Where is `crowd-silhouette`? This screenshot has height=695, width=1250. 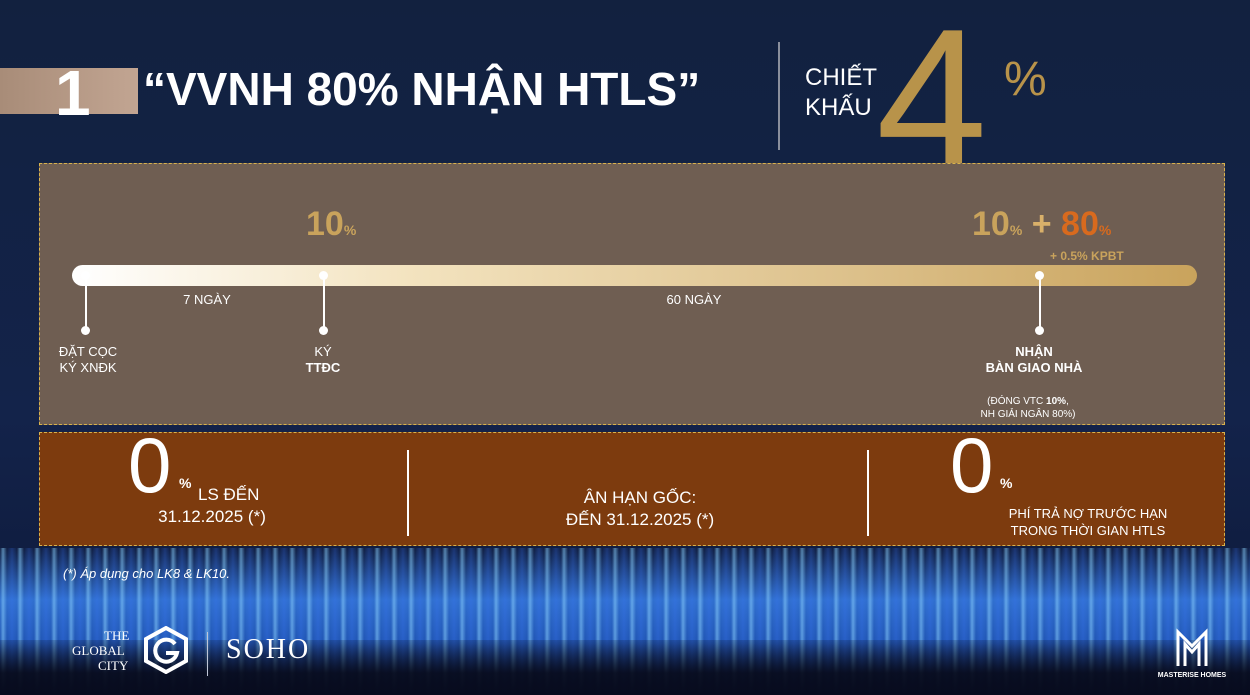 crowd-silhouette is located at coordinates (625, 667).